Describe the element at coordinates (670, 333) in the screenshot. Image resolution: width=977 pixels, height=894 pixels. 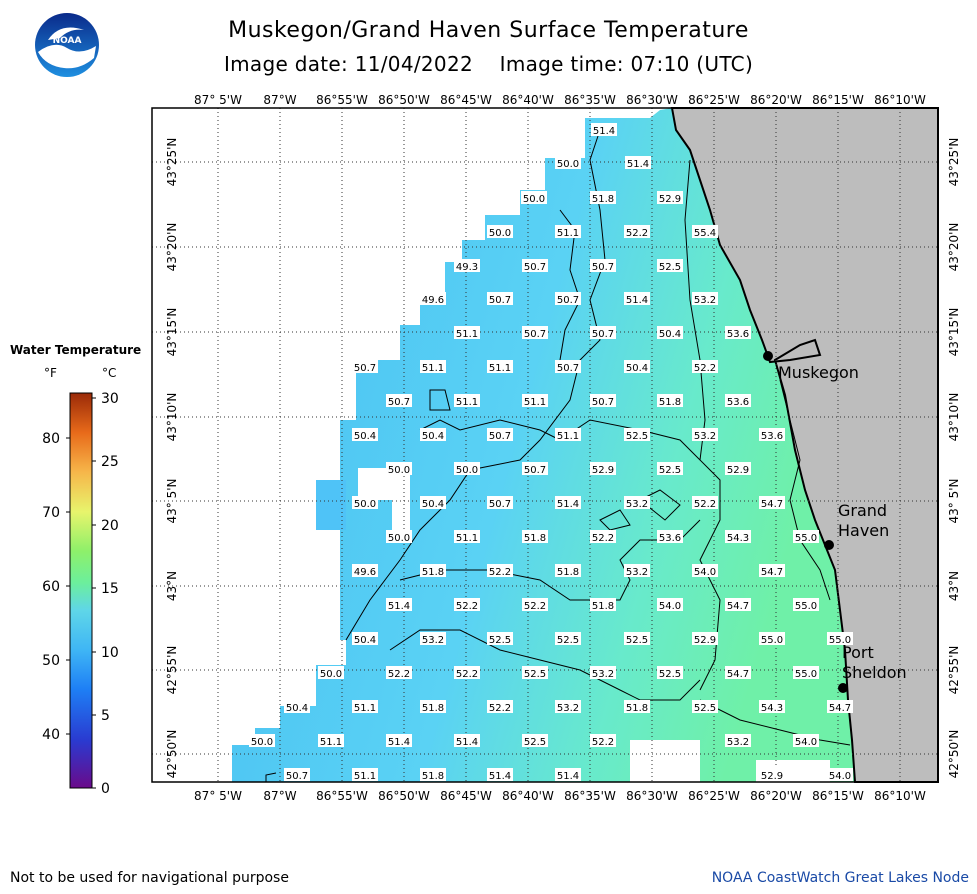
I see `temperature-value: 50.4` at that location.